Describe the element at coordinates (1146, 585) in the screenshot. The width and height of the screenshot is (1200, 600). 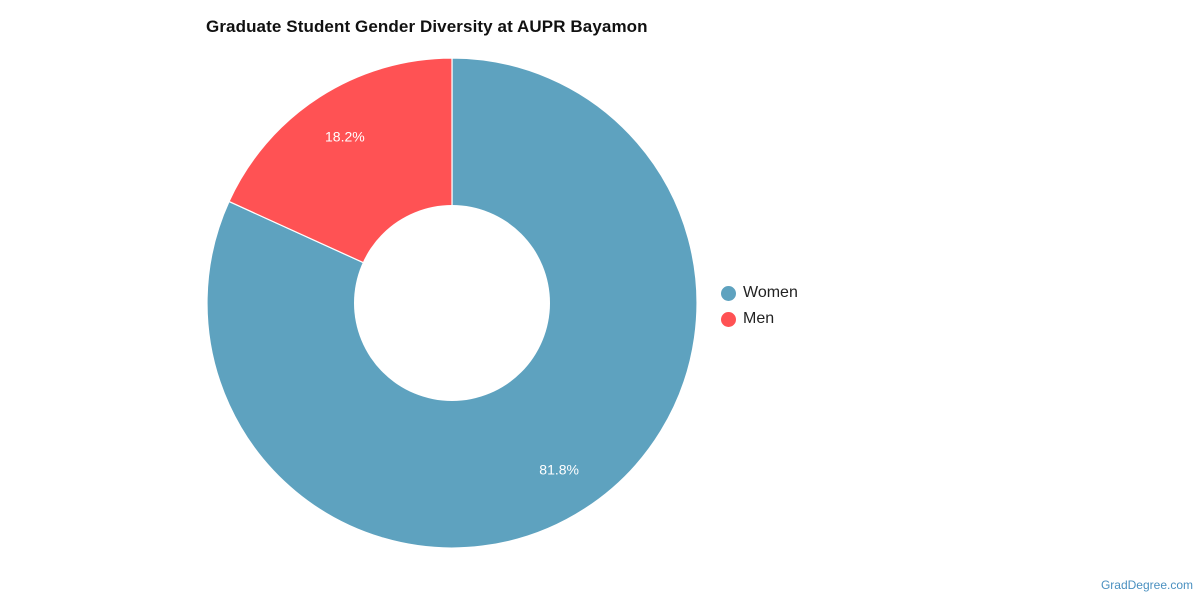
I see `watermark: GradDegree.com` at that location.